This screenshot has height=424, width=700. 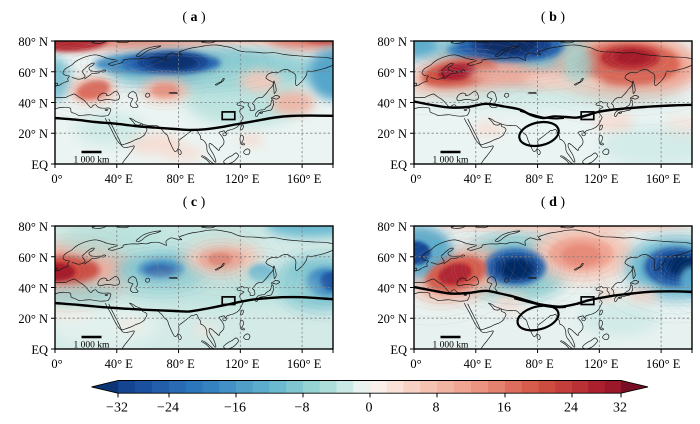 What do you see at coordinates (620, 408) in the screenshot?
I see `svg-text: 32` at bounding box center [620, 408].